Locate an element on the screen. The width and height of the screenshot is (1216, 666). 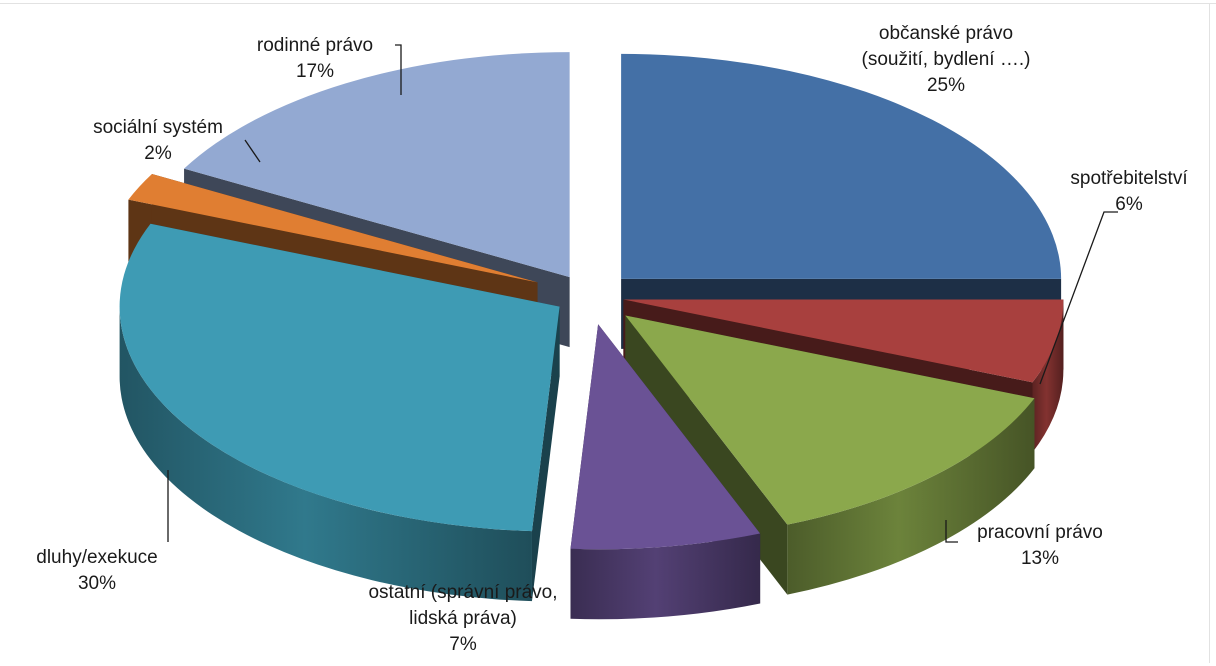
slice-category-label: sociální systém is located at coordinates (158, 127).